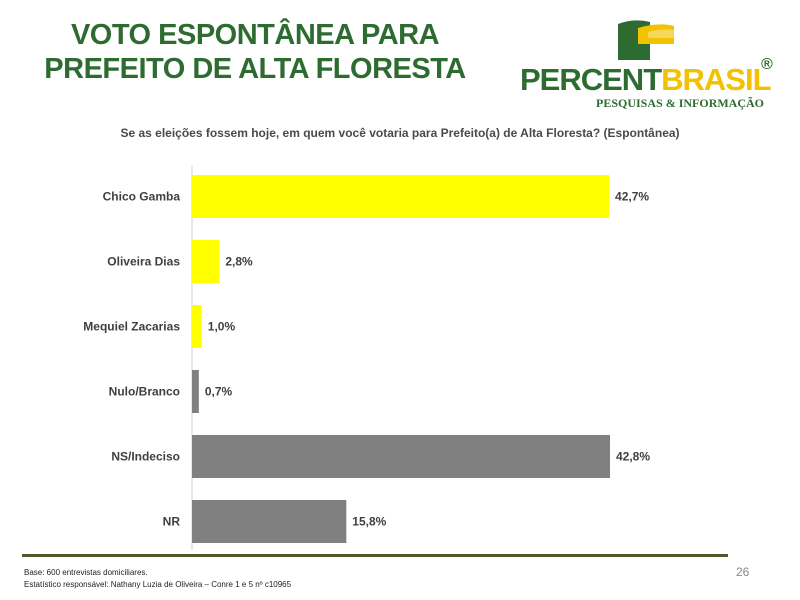  I want to click on logo-word-brasil: BRASIL, so click(716, 79).